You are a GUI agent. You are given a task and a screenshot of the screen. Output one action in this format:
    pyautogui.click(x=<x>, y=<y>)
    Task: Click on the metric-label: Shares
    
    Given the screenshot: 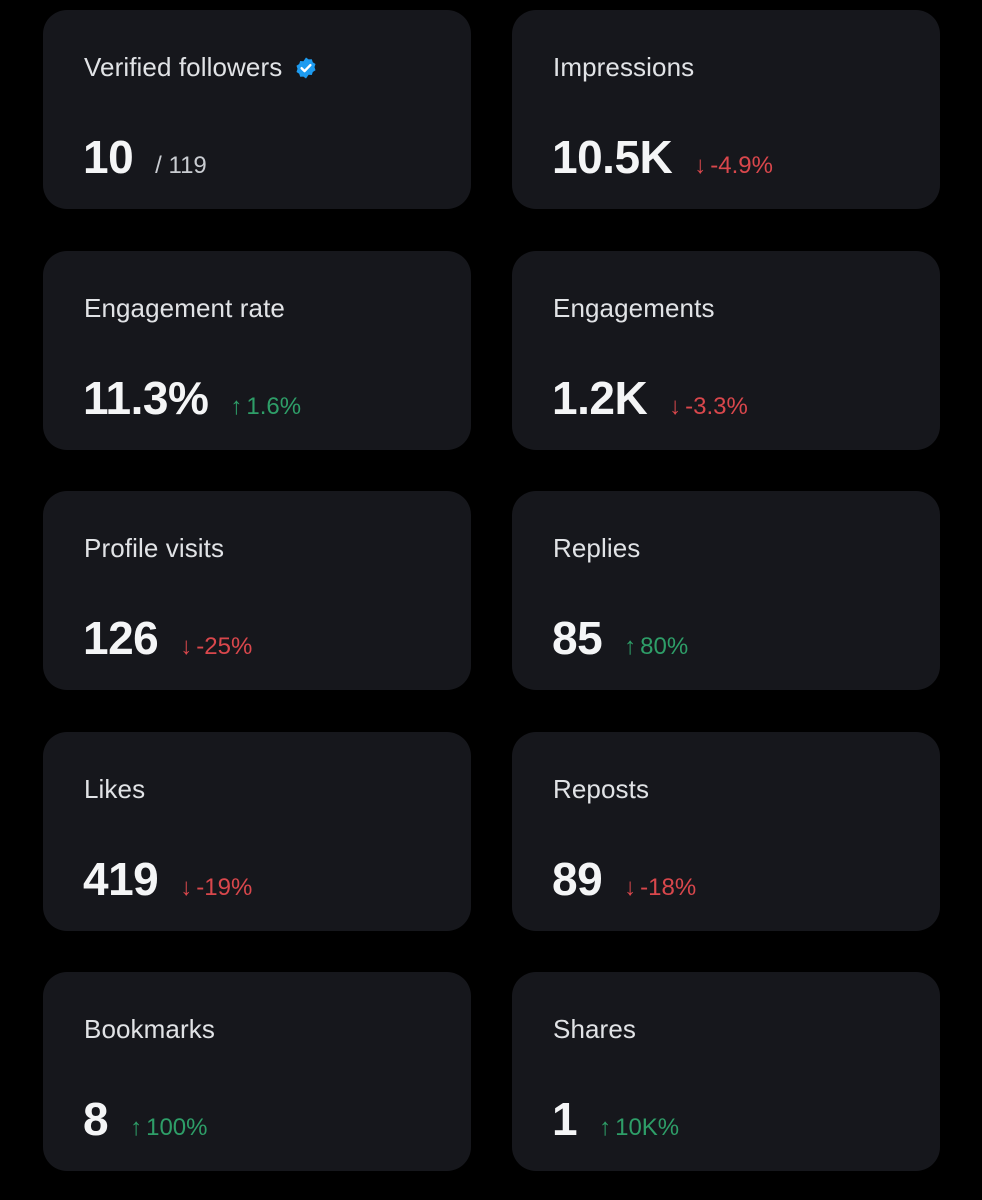 What is the action you would take?
    pyautogui.click(x=594, y=1029)
    